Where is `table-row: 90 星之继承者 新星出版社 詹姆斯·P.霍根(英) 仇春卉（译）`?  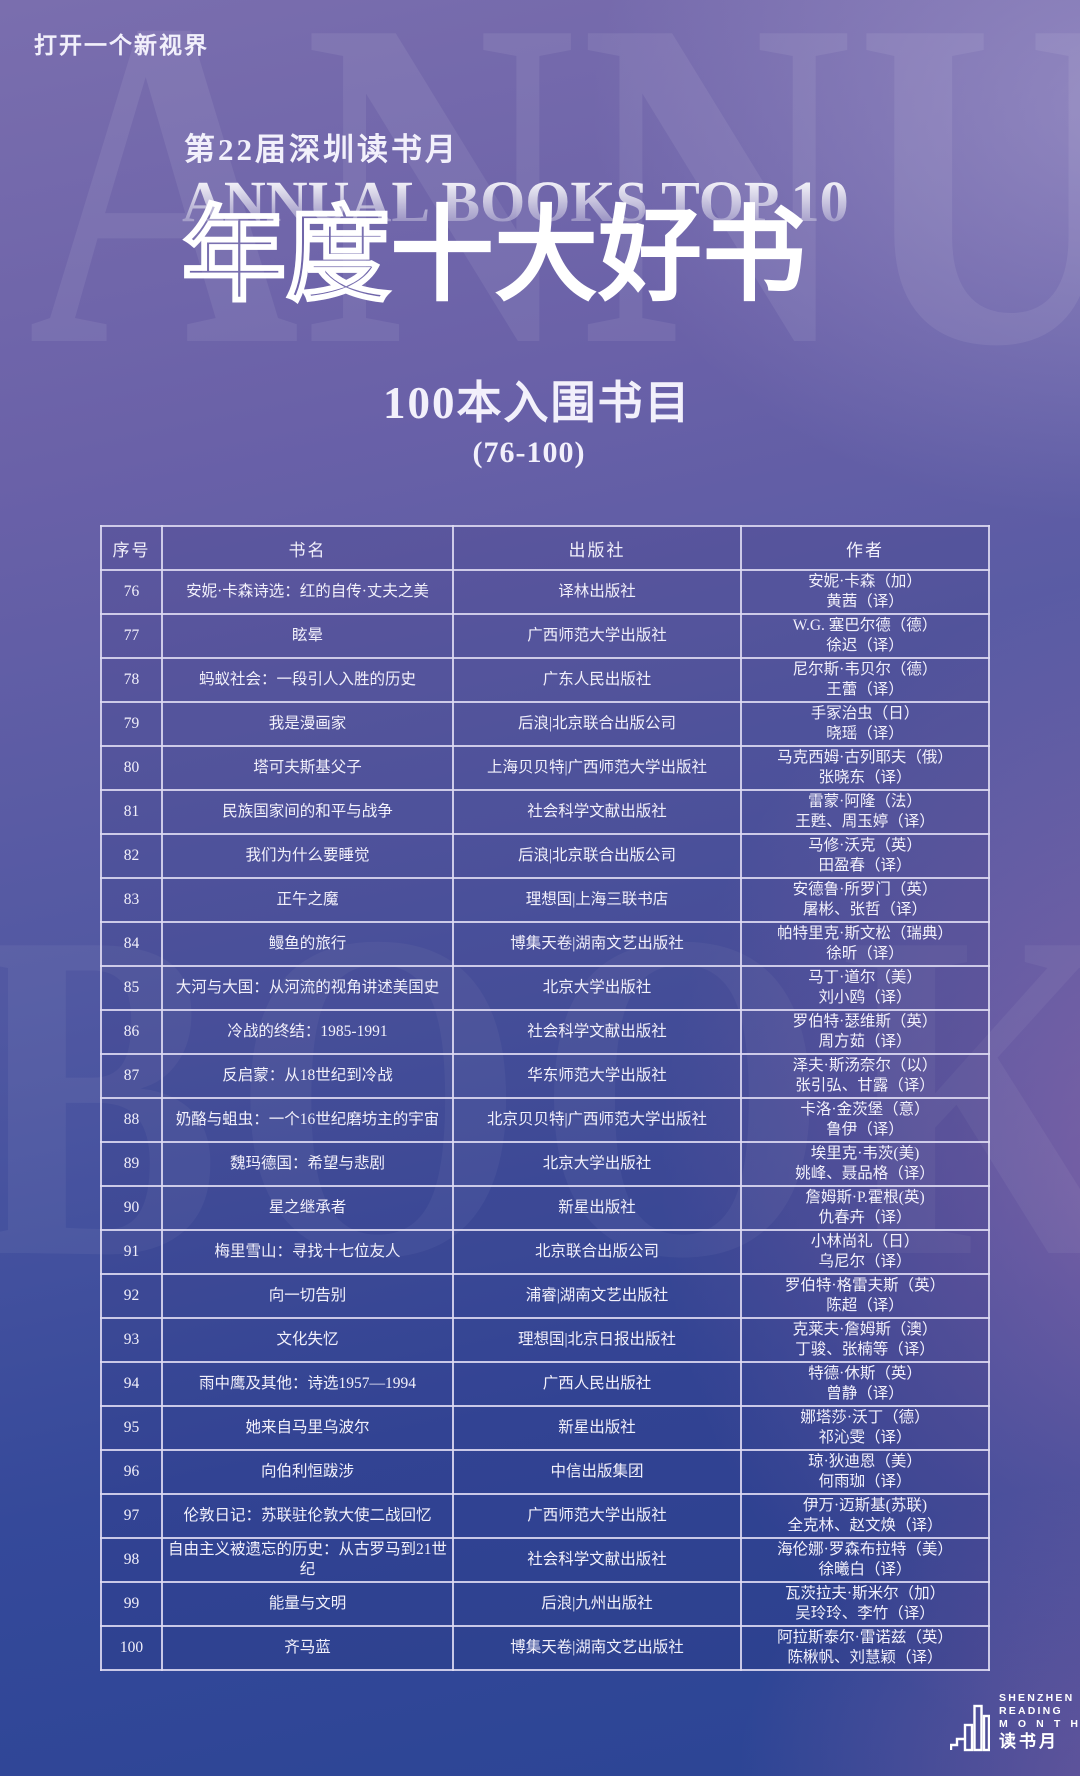 table-row: 90 星之继承者 新星出版社 詹姆斯·P.霍根(英) 仇春卉（译） is located at coordinates (545, 1208).